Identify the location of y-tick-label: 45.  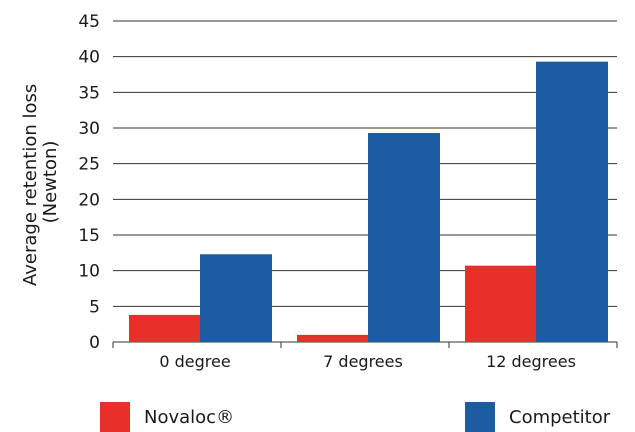
(89, 22).